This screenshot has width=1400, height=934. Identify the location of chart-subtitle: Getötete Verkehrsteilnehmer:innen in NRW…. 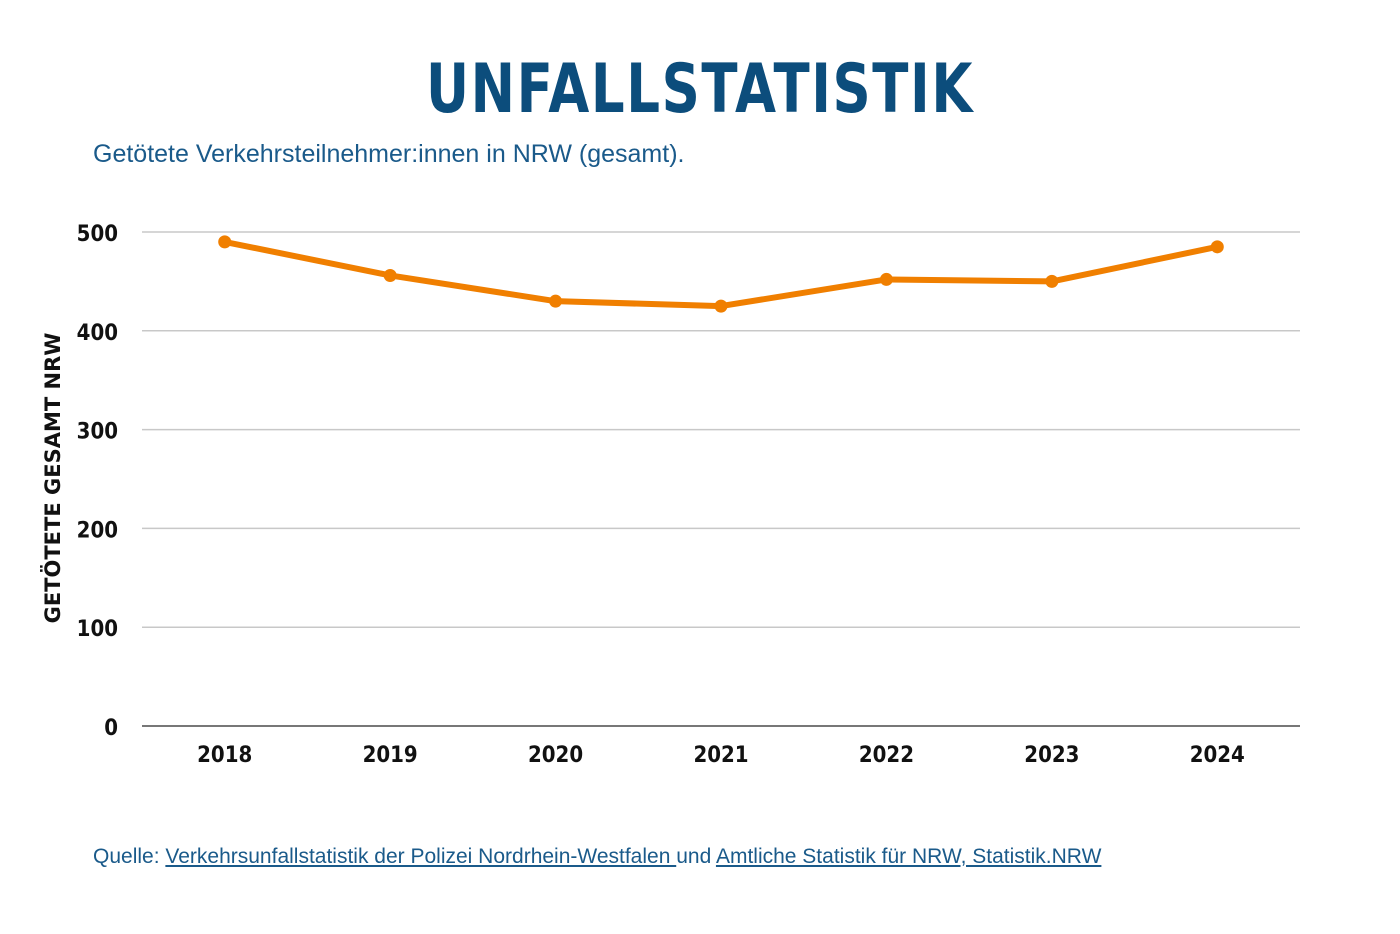
(389, 154).